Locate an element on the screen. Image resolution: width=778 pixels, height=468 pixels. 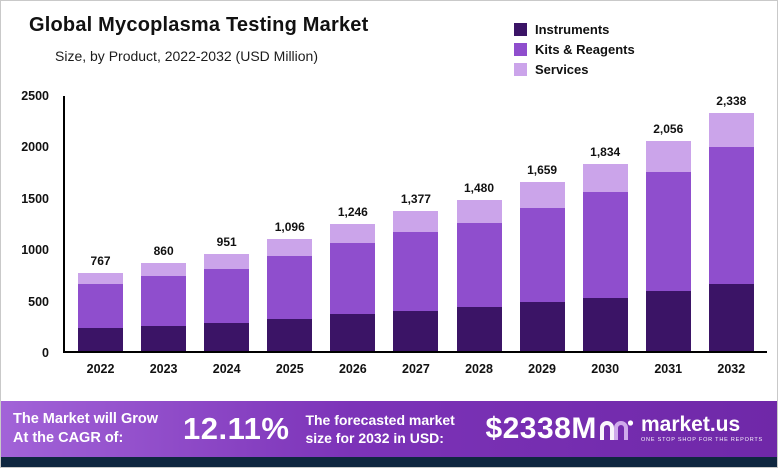
y-axis-label: 1000 is located at coordinates (35, 250).